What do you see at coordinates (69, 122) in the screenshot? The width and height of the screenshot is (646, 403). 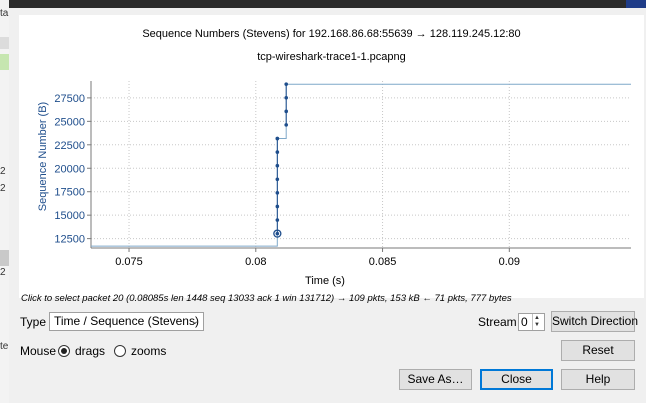 I see `y-tick-label: 25000` at bounding box center [69, 122].